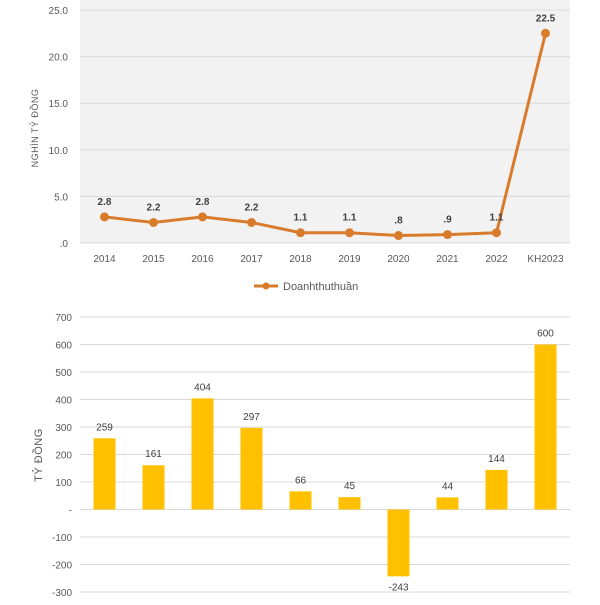 This screenshot has width=600, height=605. Describe the element at coordinates (34, 128) in the screenshot. I see `line-chart-y-axis-label: NGHÌN TỶ ĐỒNG` at that location.